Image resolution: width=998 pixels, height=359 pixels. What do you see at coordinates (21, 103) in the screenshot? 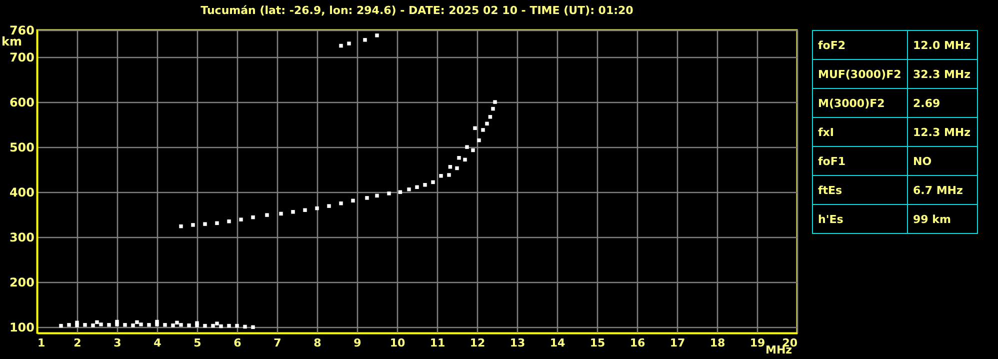
I see `y-tick-label: 600` at bounding box center [21, 103].